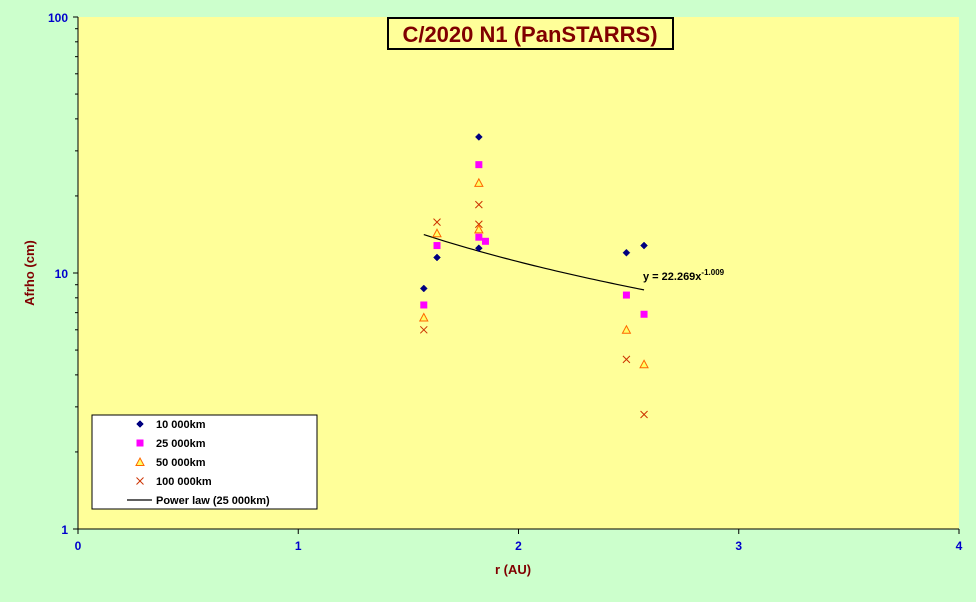 The height and width of the screenshot is (607, 976). Describe the element at coordinates (518, 546) in the screenshot. I see `x-tick-label: 2` at that location.